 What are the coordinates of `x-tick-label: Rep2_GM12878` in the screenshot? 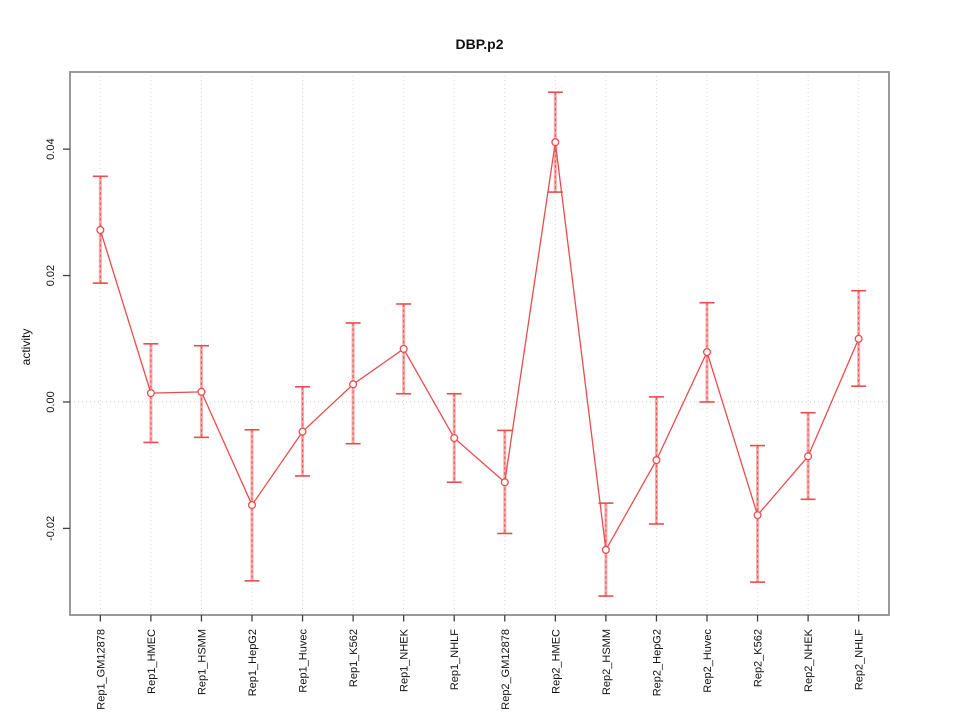 It's located at (506, 669).